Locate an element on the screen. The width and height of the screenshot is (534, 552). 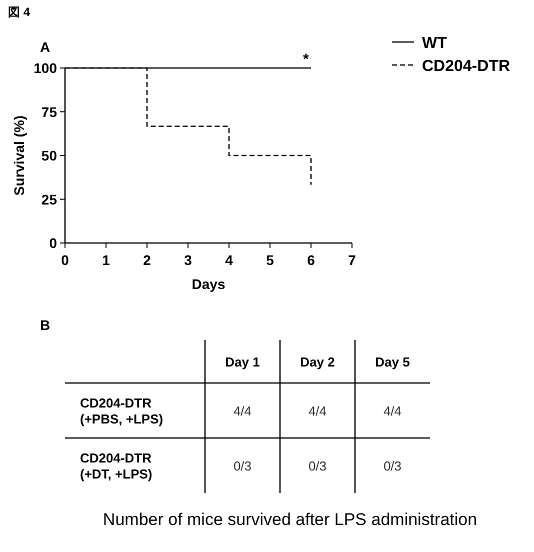
y-tick-label: 50 is located at coordinates (49, 156).